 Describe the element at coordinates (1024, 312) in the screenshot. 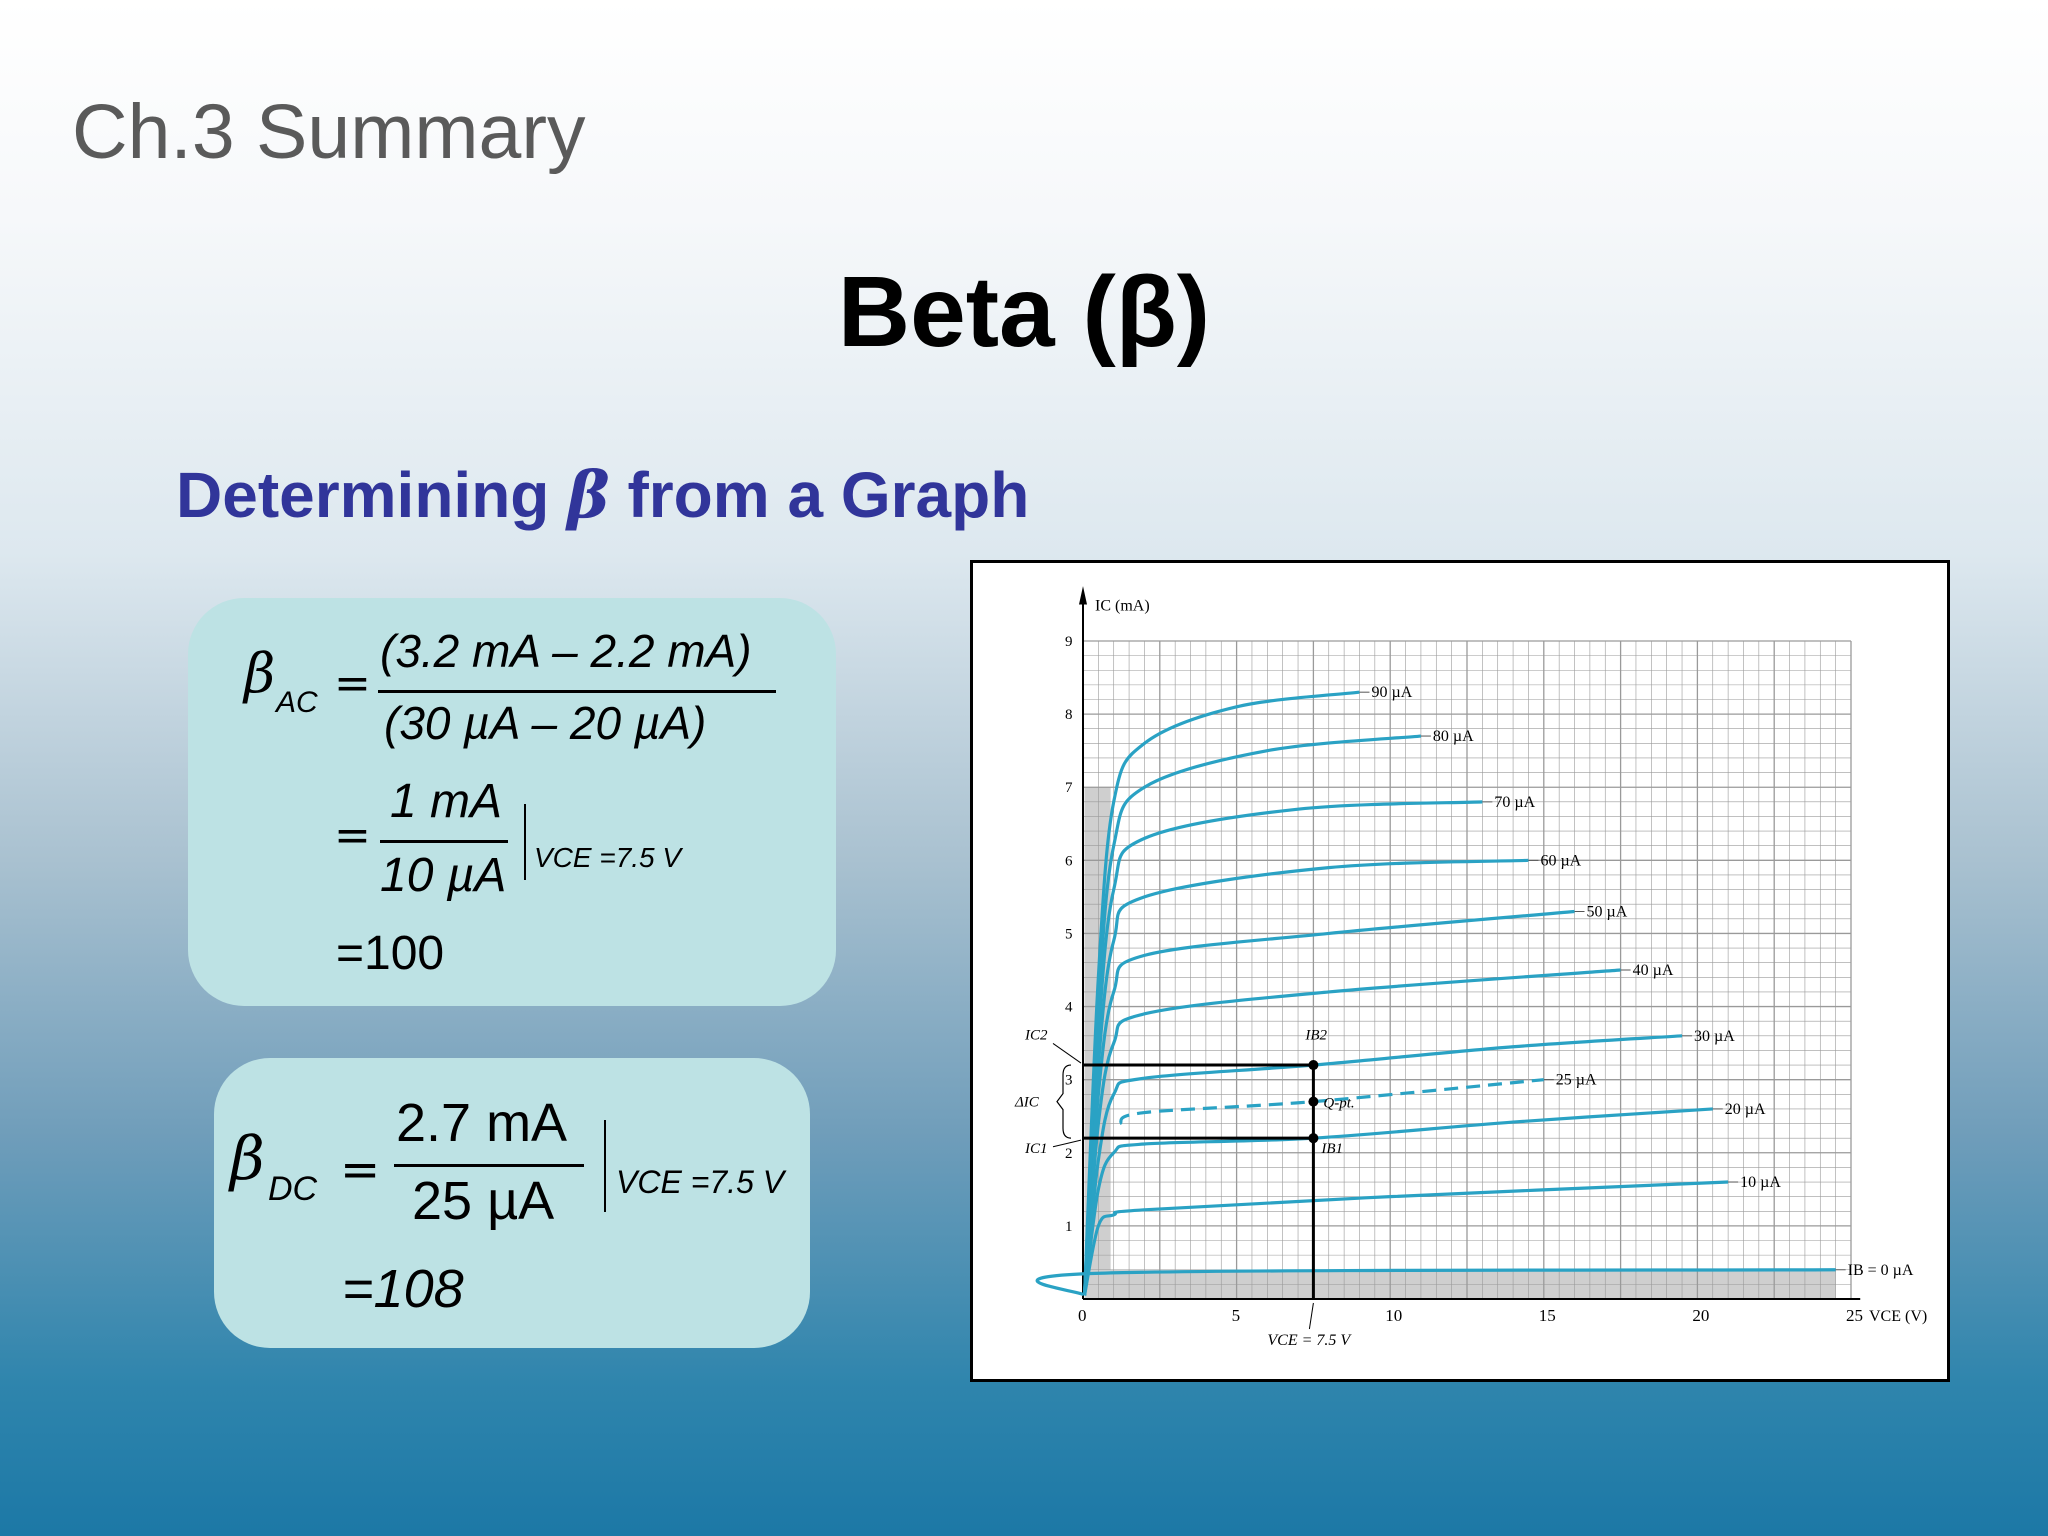

I see `slide-title: Beta (β)` at that location.